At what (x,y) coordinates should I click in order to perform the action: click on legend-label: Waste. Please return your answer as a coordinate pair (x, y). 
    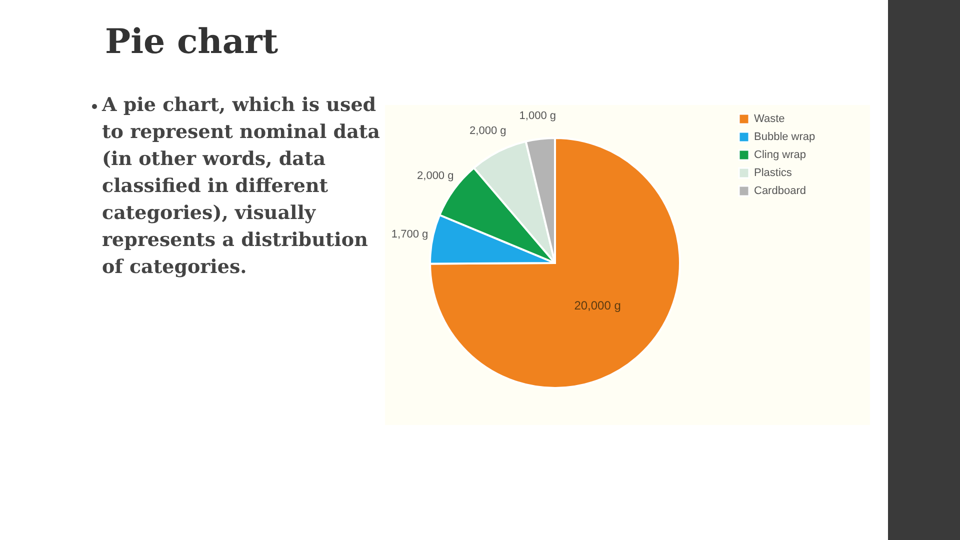
    Looking at the image, I should click on (769, 119).